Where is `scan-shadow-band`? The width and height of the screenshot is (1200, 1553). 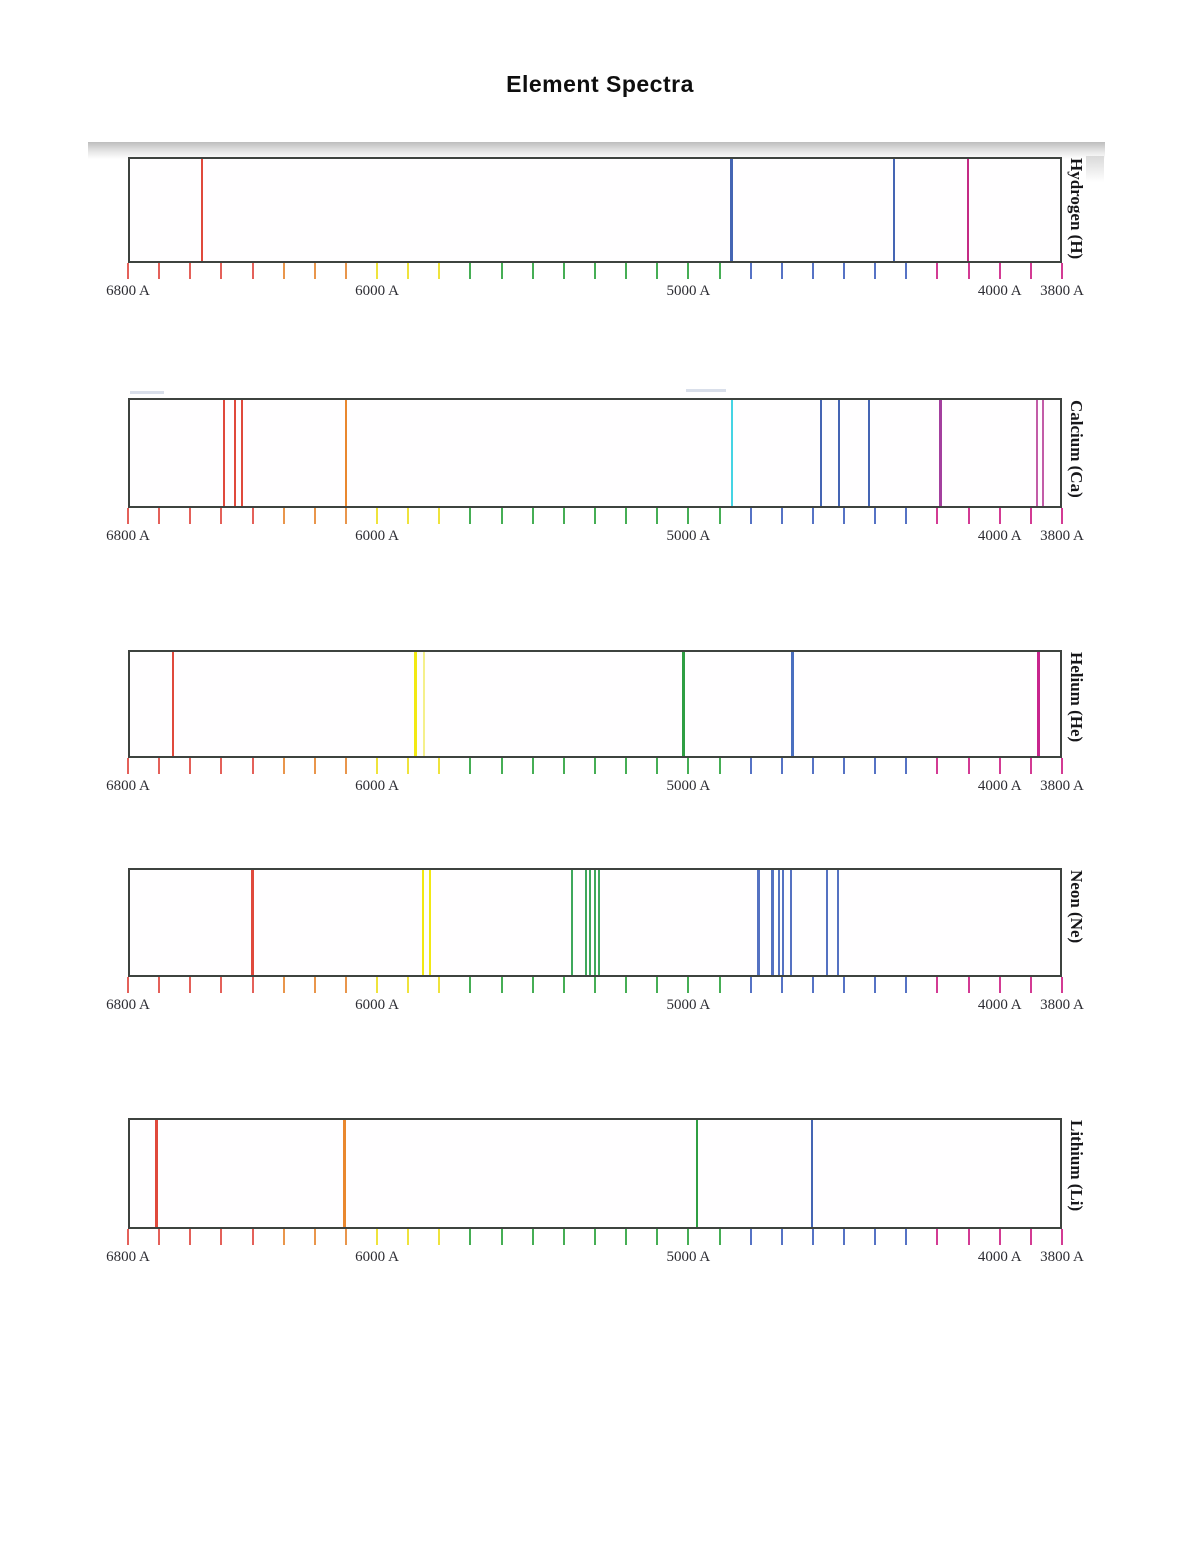
scan-shadow-band is located at coordinates (596, 150).